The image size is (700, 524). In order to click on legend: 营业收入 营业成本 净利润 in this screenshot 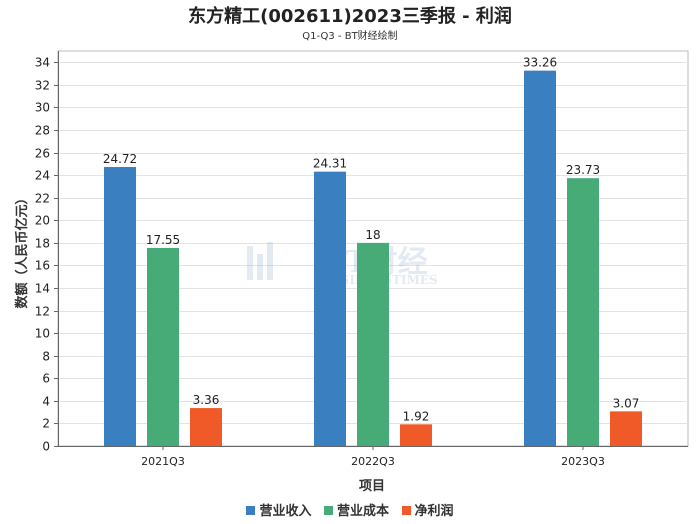, I will do `click(350, 509)`.